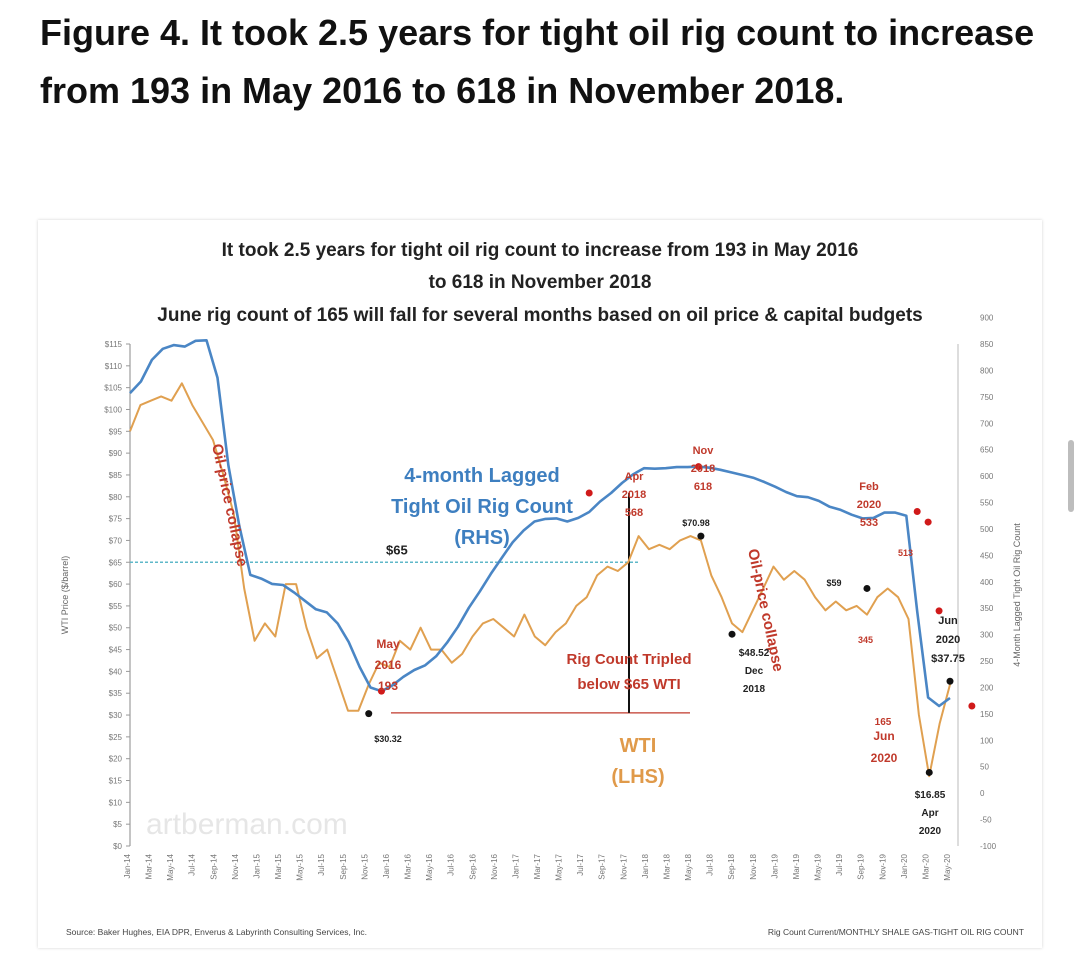  I want to click on x-tick-label: Mar-14, so click(149, 866).